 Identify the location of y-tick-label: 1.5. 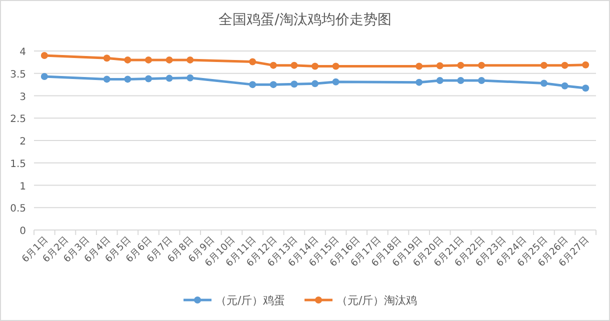
(18, 164).